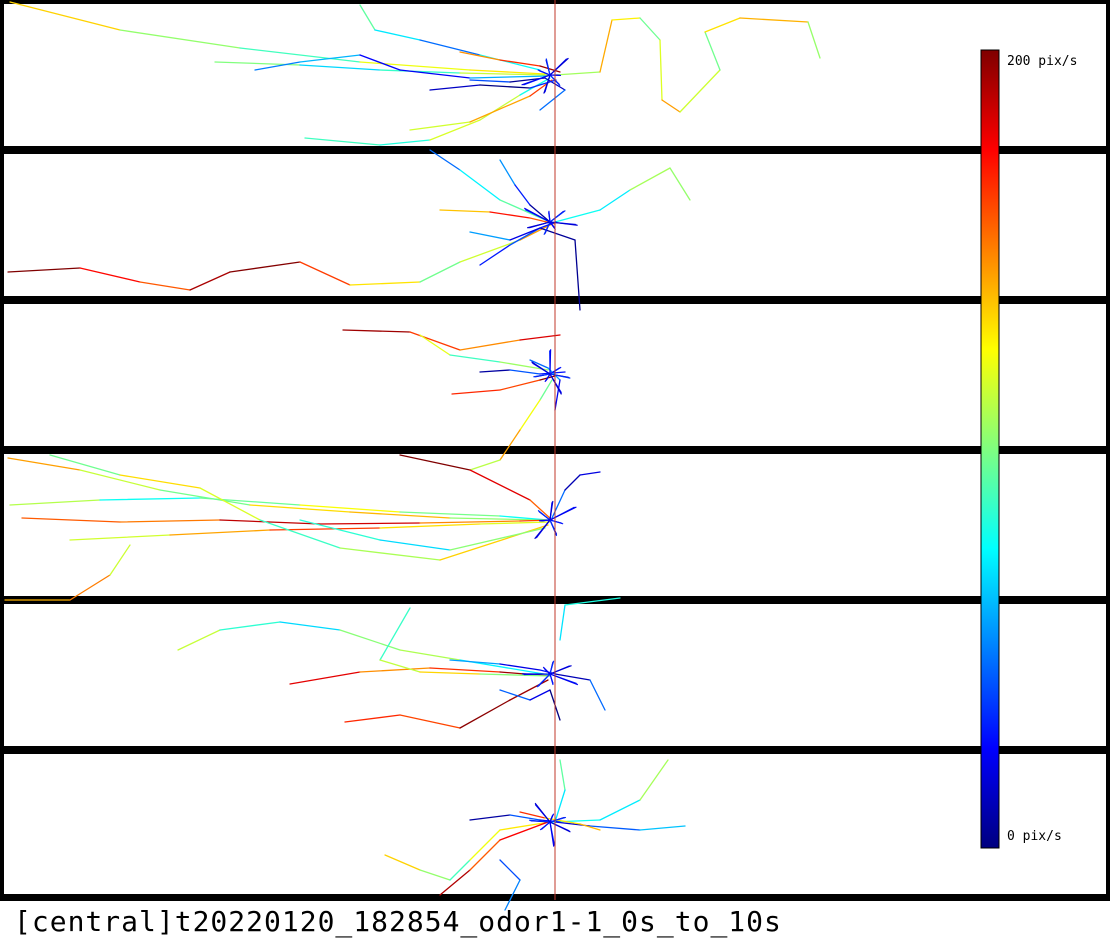 This screenshot has width=1110, height=950. What do you see at coordinates (1034, 836) in the screenshot?
I see `colorbar-min-label: 0 pix/s` at bounding box center [1034, 836].